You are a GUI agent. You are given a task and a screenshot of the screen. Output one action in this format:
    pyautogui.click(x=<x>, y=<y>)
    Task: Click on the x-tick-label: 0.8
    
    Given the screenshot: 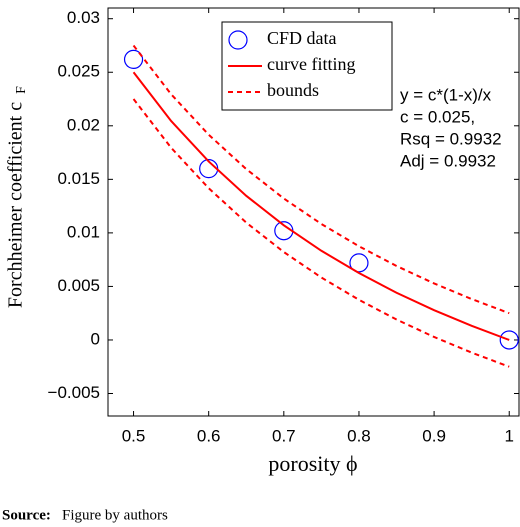 What is the action you would take?
    pyautogui.click(x=359, y=435)
    